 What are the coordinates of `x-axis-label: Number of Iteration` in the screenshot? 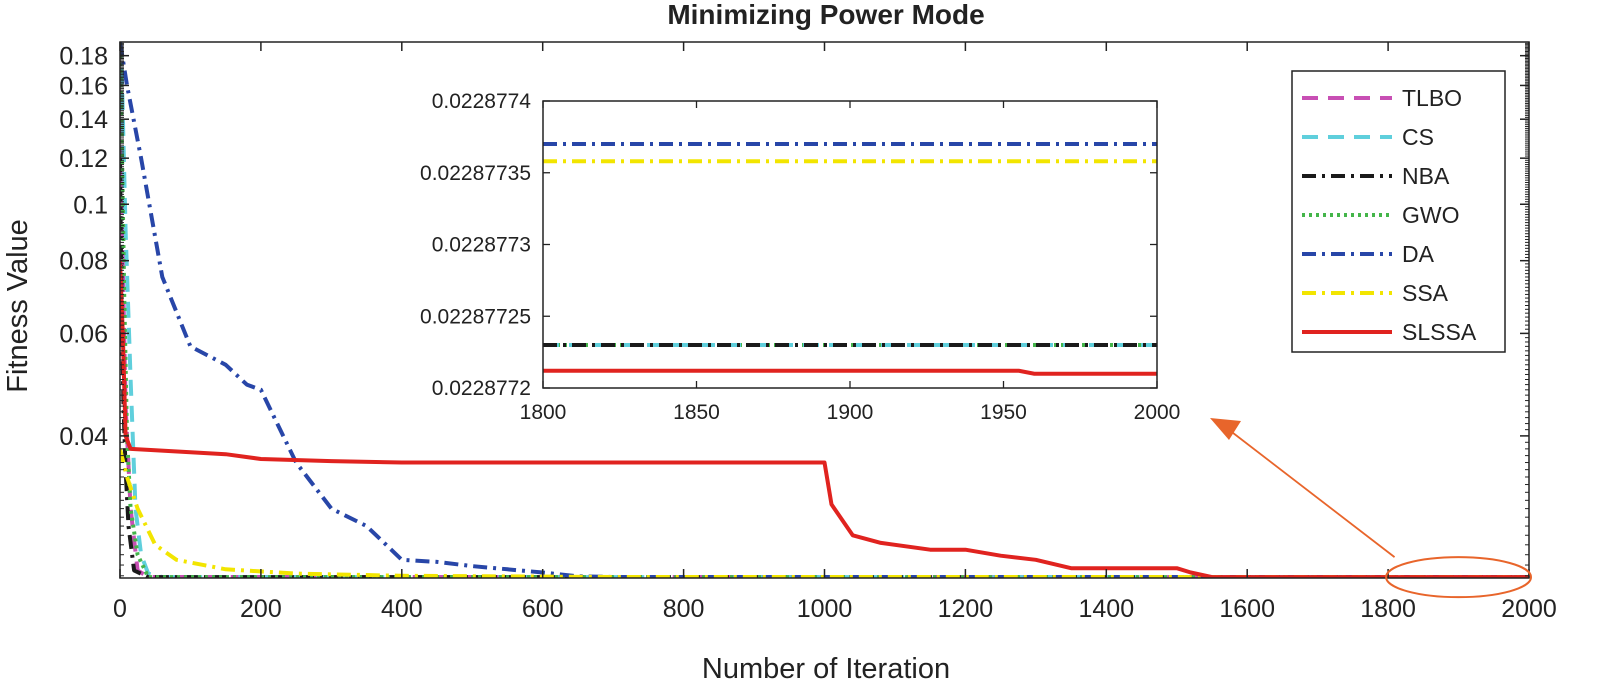 It's located at (826, 669).